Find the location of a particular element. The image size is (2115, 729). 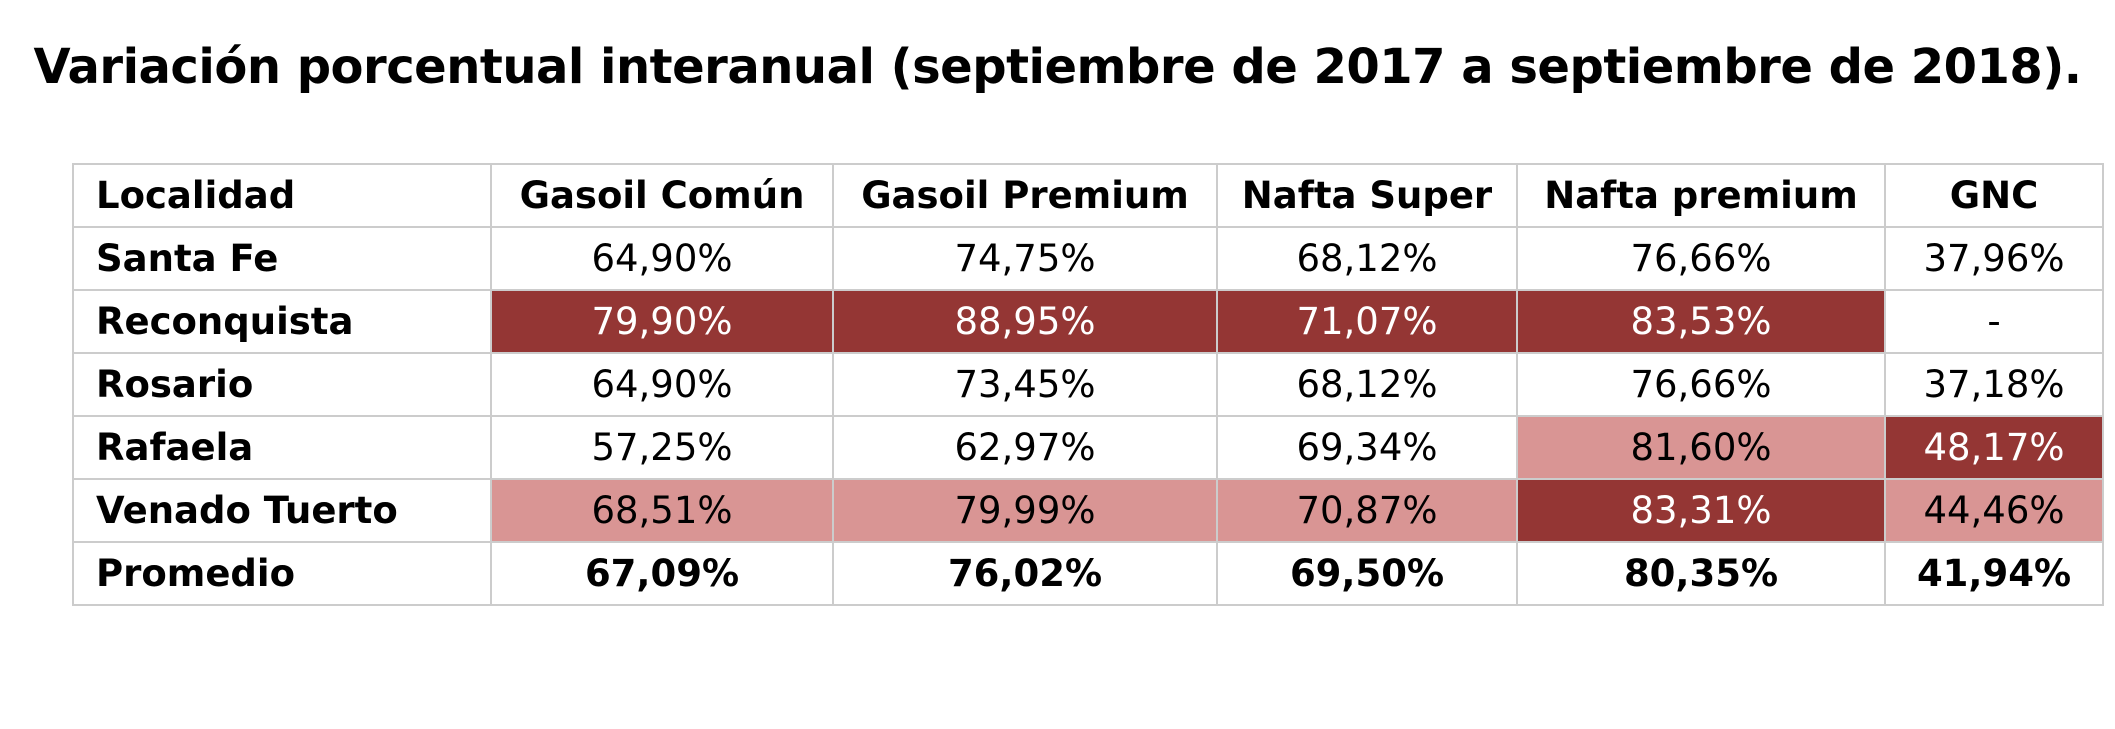

data-cell: 70,87% is located at coordinates (1367, 510).